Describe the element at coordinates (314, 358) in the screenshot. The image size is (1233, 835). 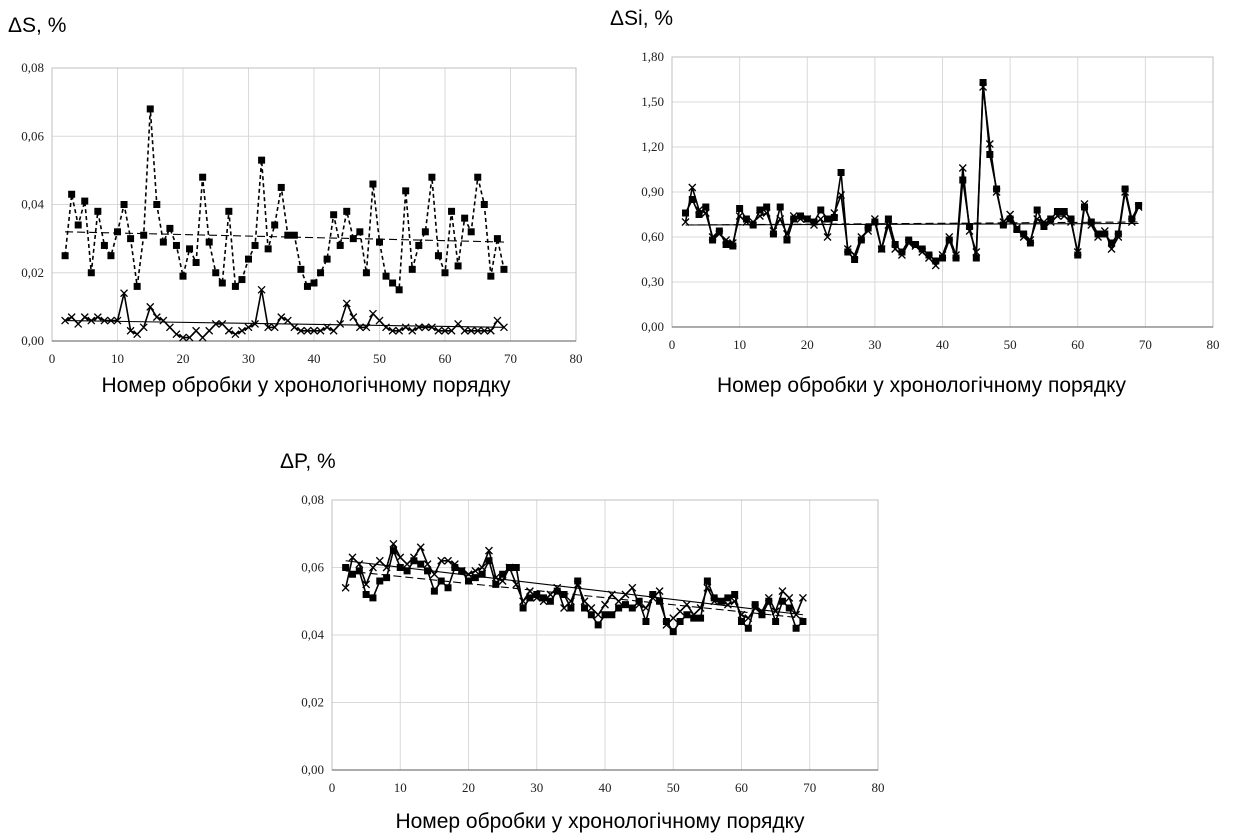
I see `chart-s-xtick-label: 40` at that location.